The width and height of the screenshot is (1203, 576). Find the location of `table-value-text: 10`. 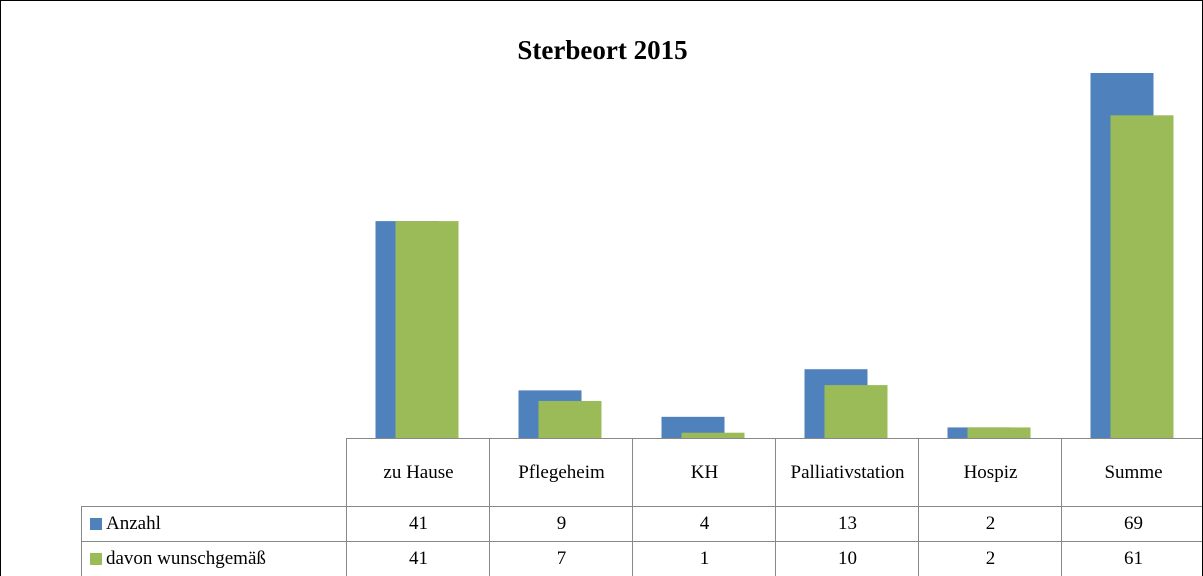

table-value-text: 10 is located at coordinates (847, 559).